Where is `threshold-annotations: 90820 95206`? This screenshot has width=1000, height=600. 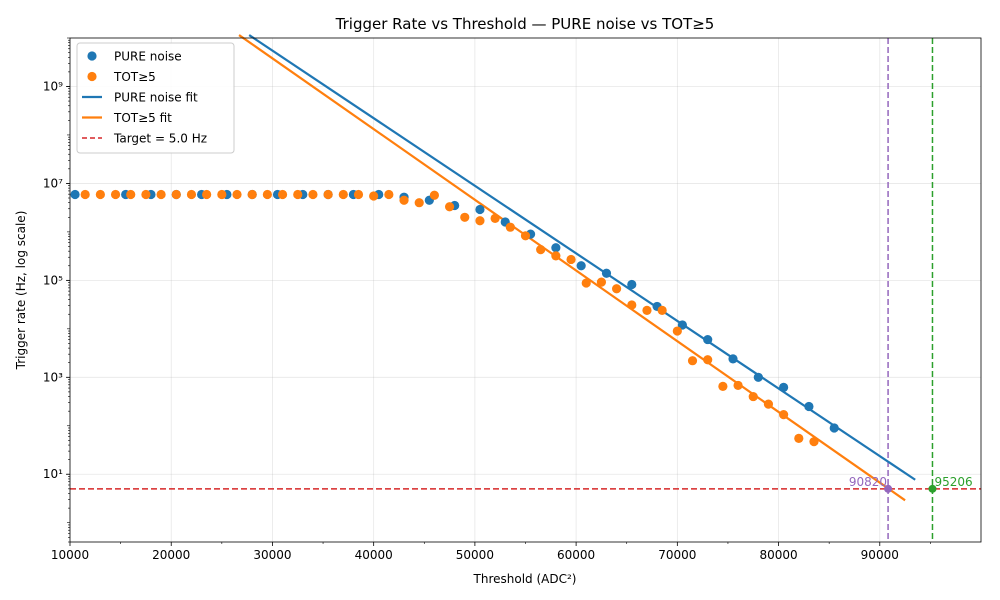
threshold-annotations: 90820 95206 is located at coordinates (911, 484).